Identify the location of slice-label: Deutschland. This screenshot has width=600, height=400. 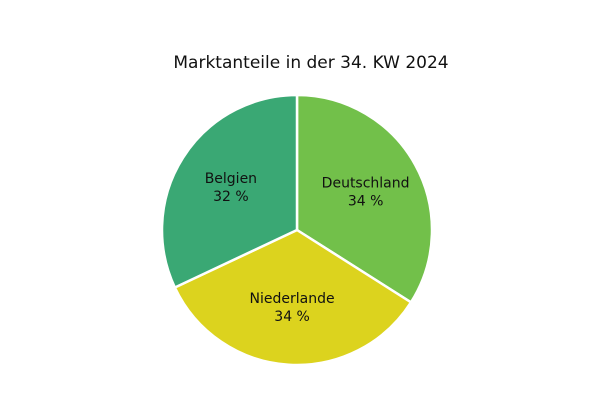
(366, 183).